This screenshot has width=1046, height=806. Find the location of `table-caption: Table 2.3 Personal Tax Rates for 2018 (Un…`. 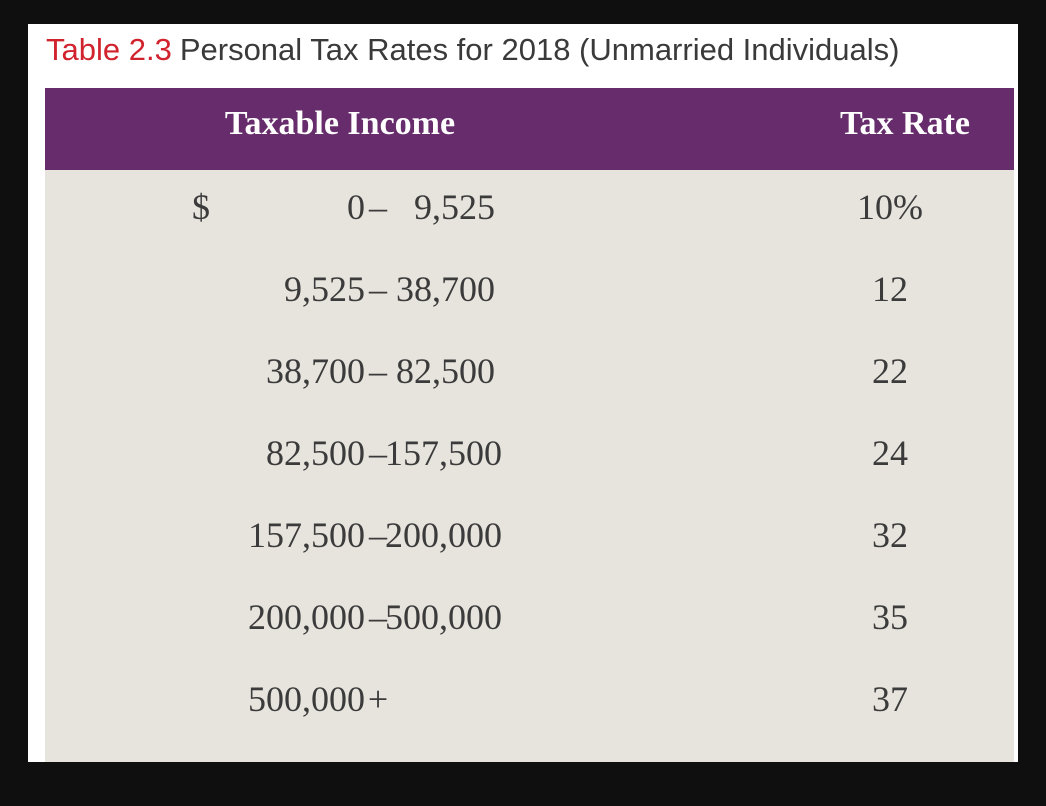

table-caption: Table 2.3 Personal Tax Rates for 2018 (Un… is located at coordinates (473, 50).